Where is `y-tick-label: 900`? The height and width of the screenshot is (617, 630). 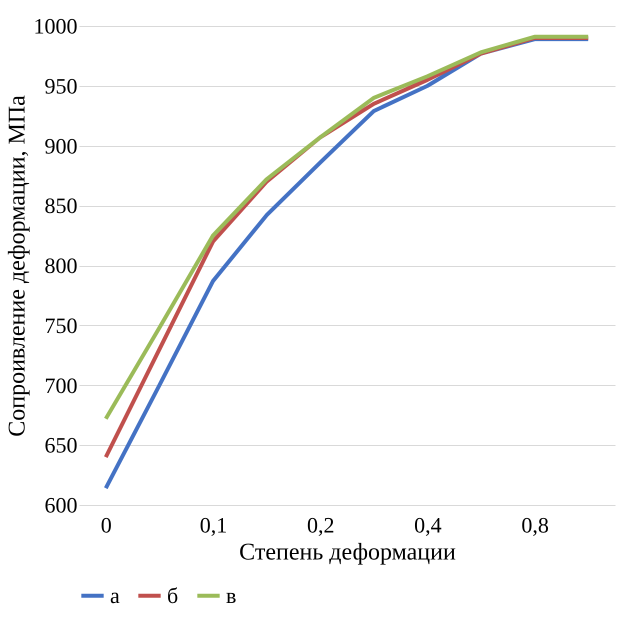
y-tick-label: 900 is located at coordinates (61, 145).